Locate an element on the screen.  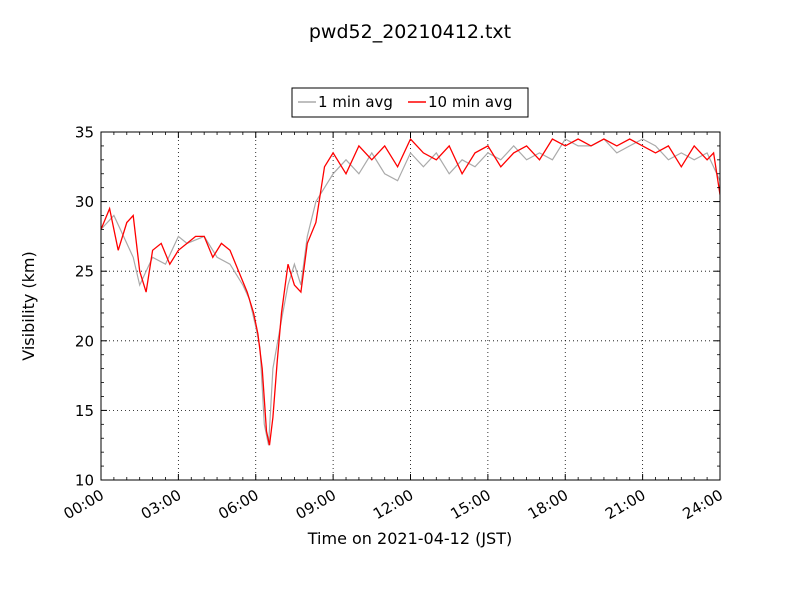
chart-title: pwd52_20210412.txt is located at coordinates (410, 32).